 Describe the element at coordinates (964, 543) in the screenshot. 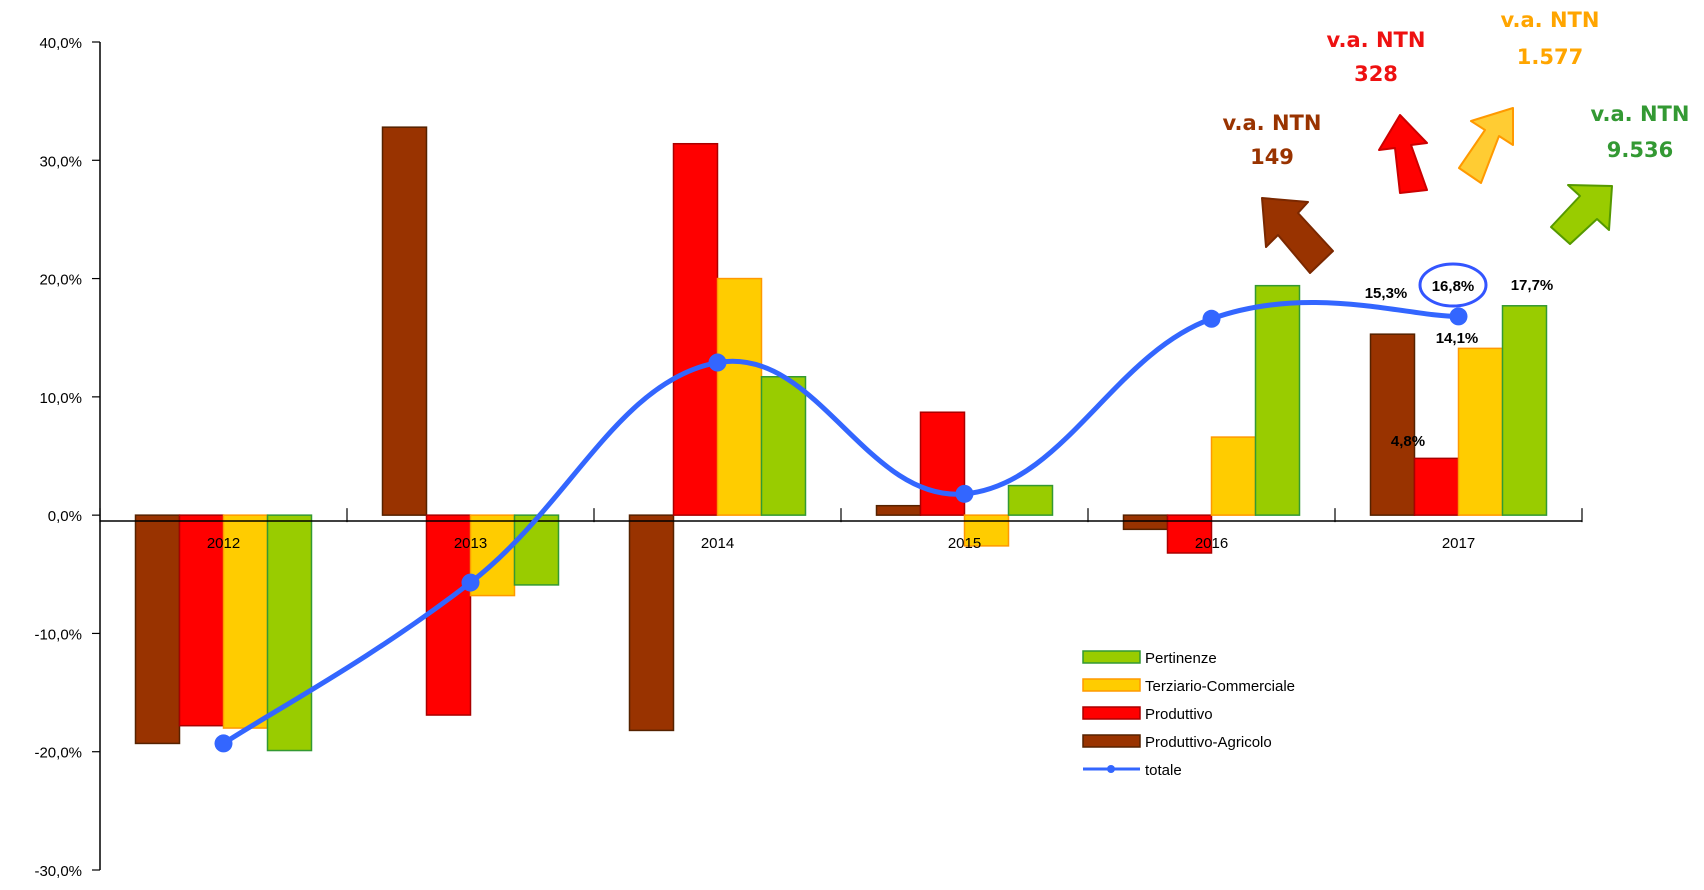

I see `x-tick-label: 2015` at that location.